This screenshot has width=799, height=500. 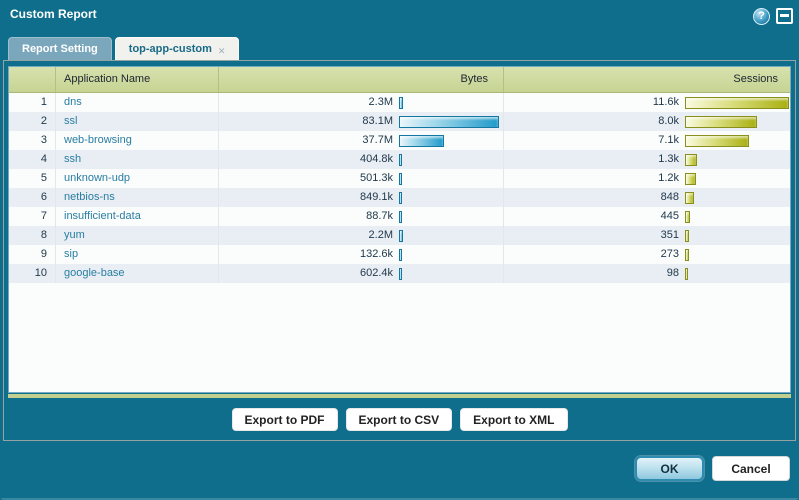 I want to click on row-app: ssh, so click(x=137, y=159).